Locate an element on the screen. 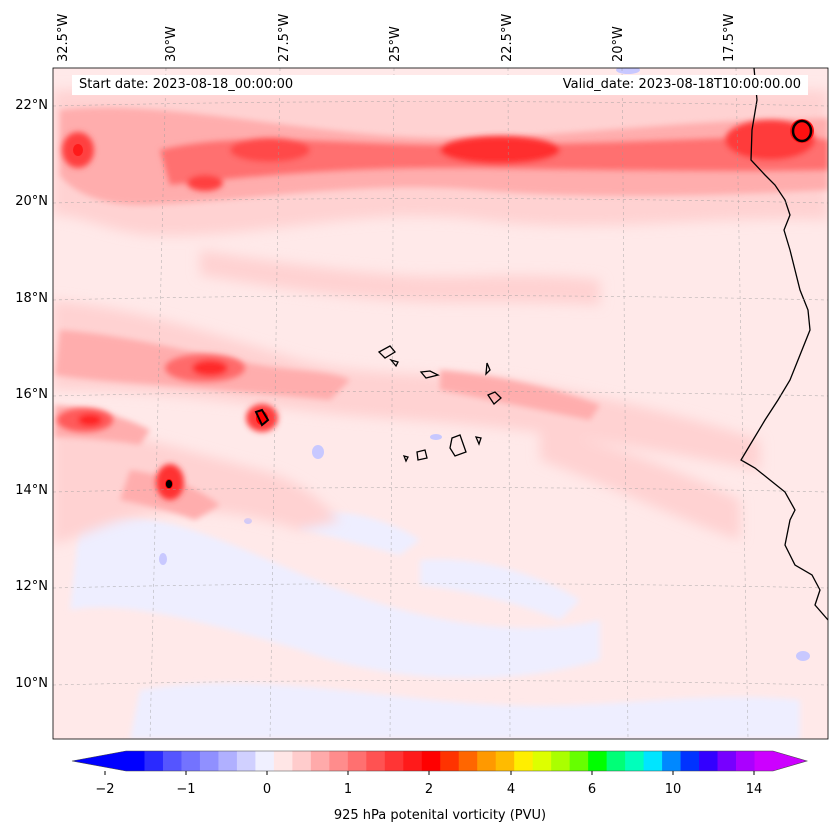  start-date-label: Start date: 2023-08-18_00:00:00 is located at coordinates (186, 84).